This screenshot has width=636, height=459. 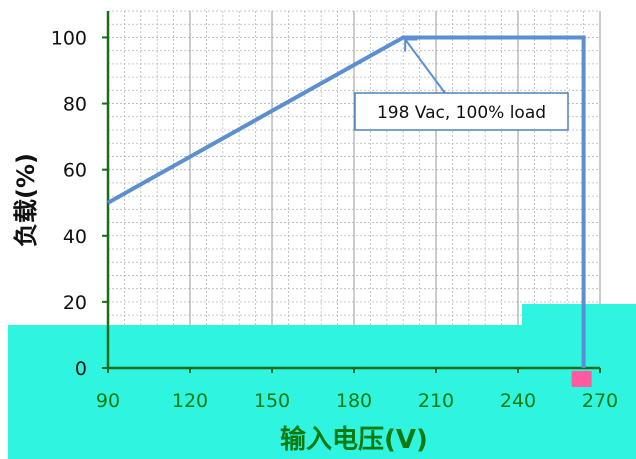 I want to click on y-tick-label: 100, so click(x=69, y=38).